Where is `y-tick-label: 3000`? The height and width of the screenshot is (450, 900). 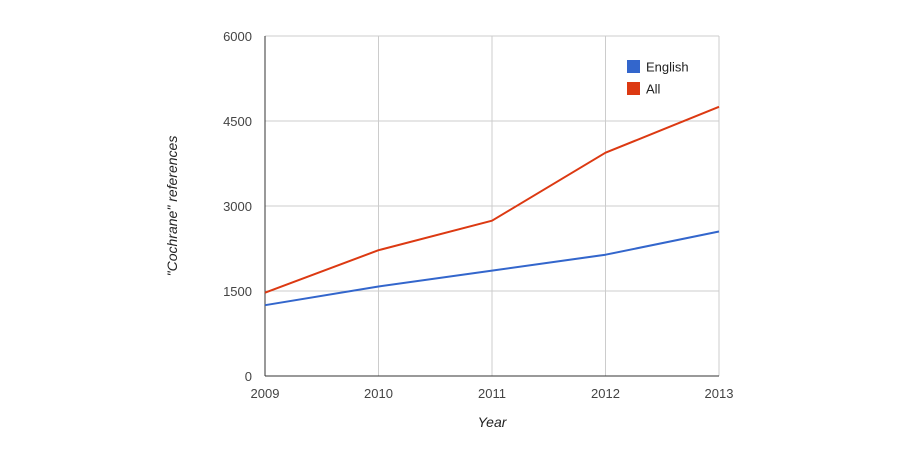 y-tick-label: 3000 is located at coordinates (237, 206).